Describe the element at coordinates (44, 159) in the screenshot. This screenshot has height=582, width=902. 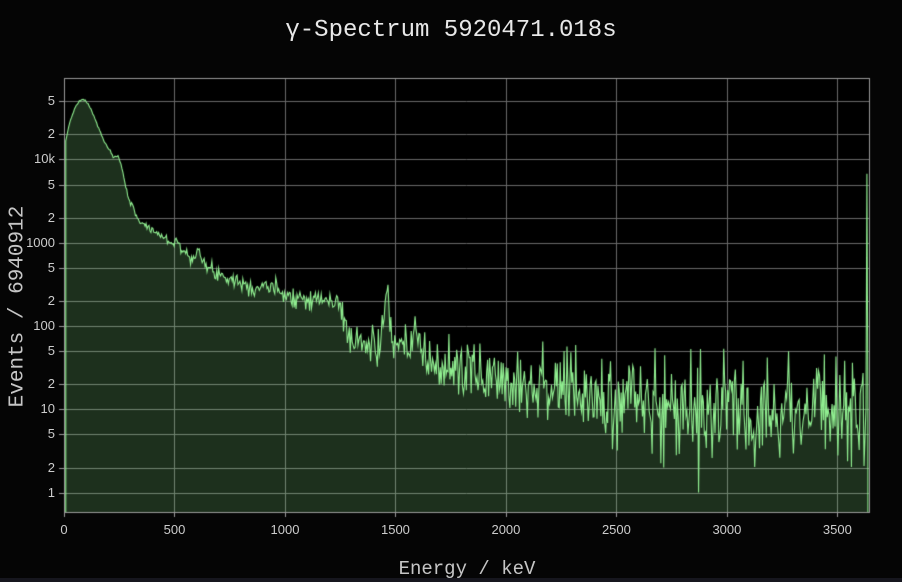
I see `y-tick-label: 10k` at that location.